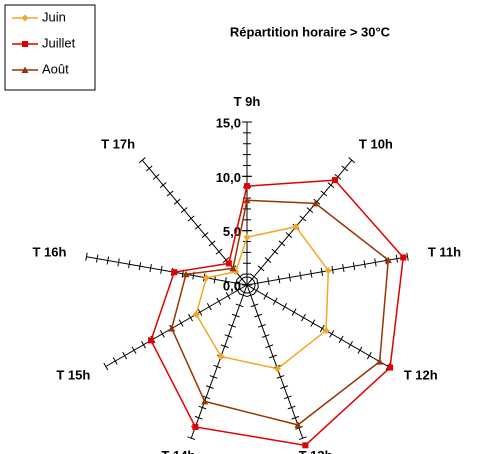 The width and height of the screenshot is (477, 454). What do you see at coordinates (421, 375) in the screenshot?
I see `axis-label: T 12h` at bounding box center [421, 375].